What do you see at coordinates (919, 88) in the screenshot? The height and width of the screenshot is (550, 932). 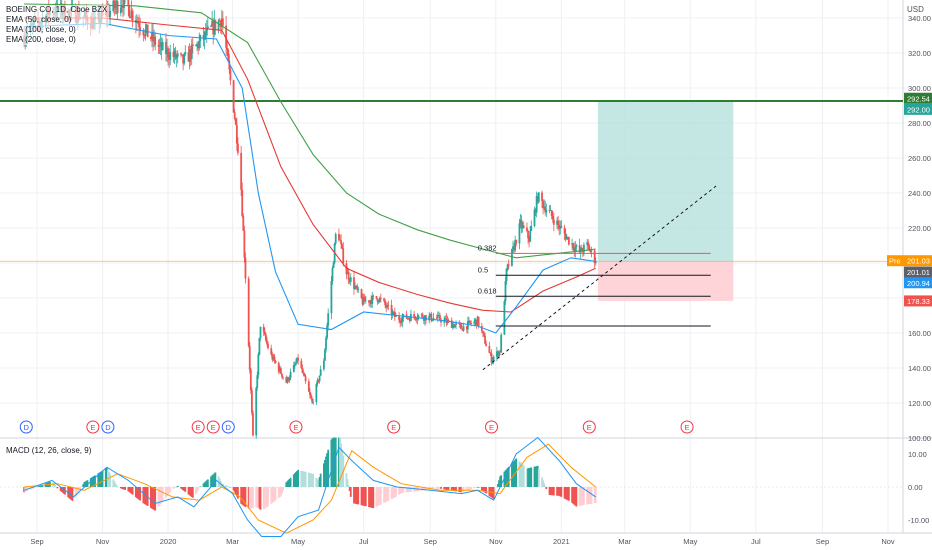 I see `price-tick-label: 300.00` at bounding box center [919, 88].